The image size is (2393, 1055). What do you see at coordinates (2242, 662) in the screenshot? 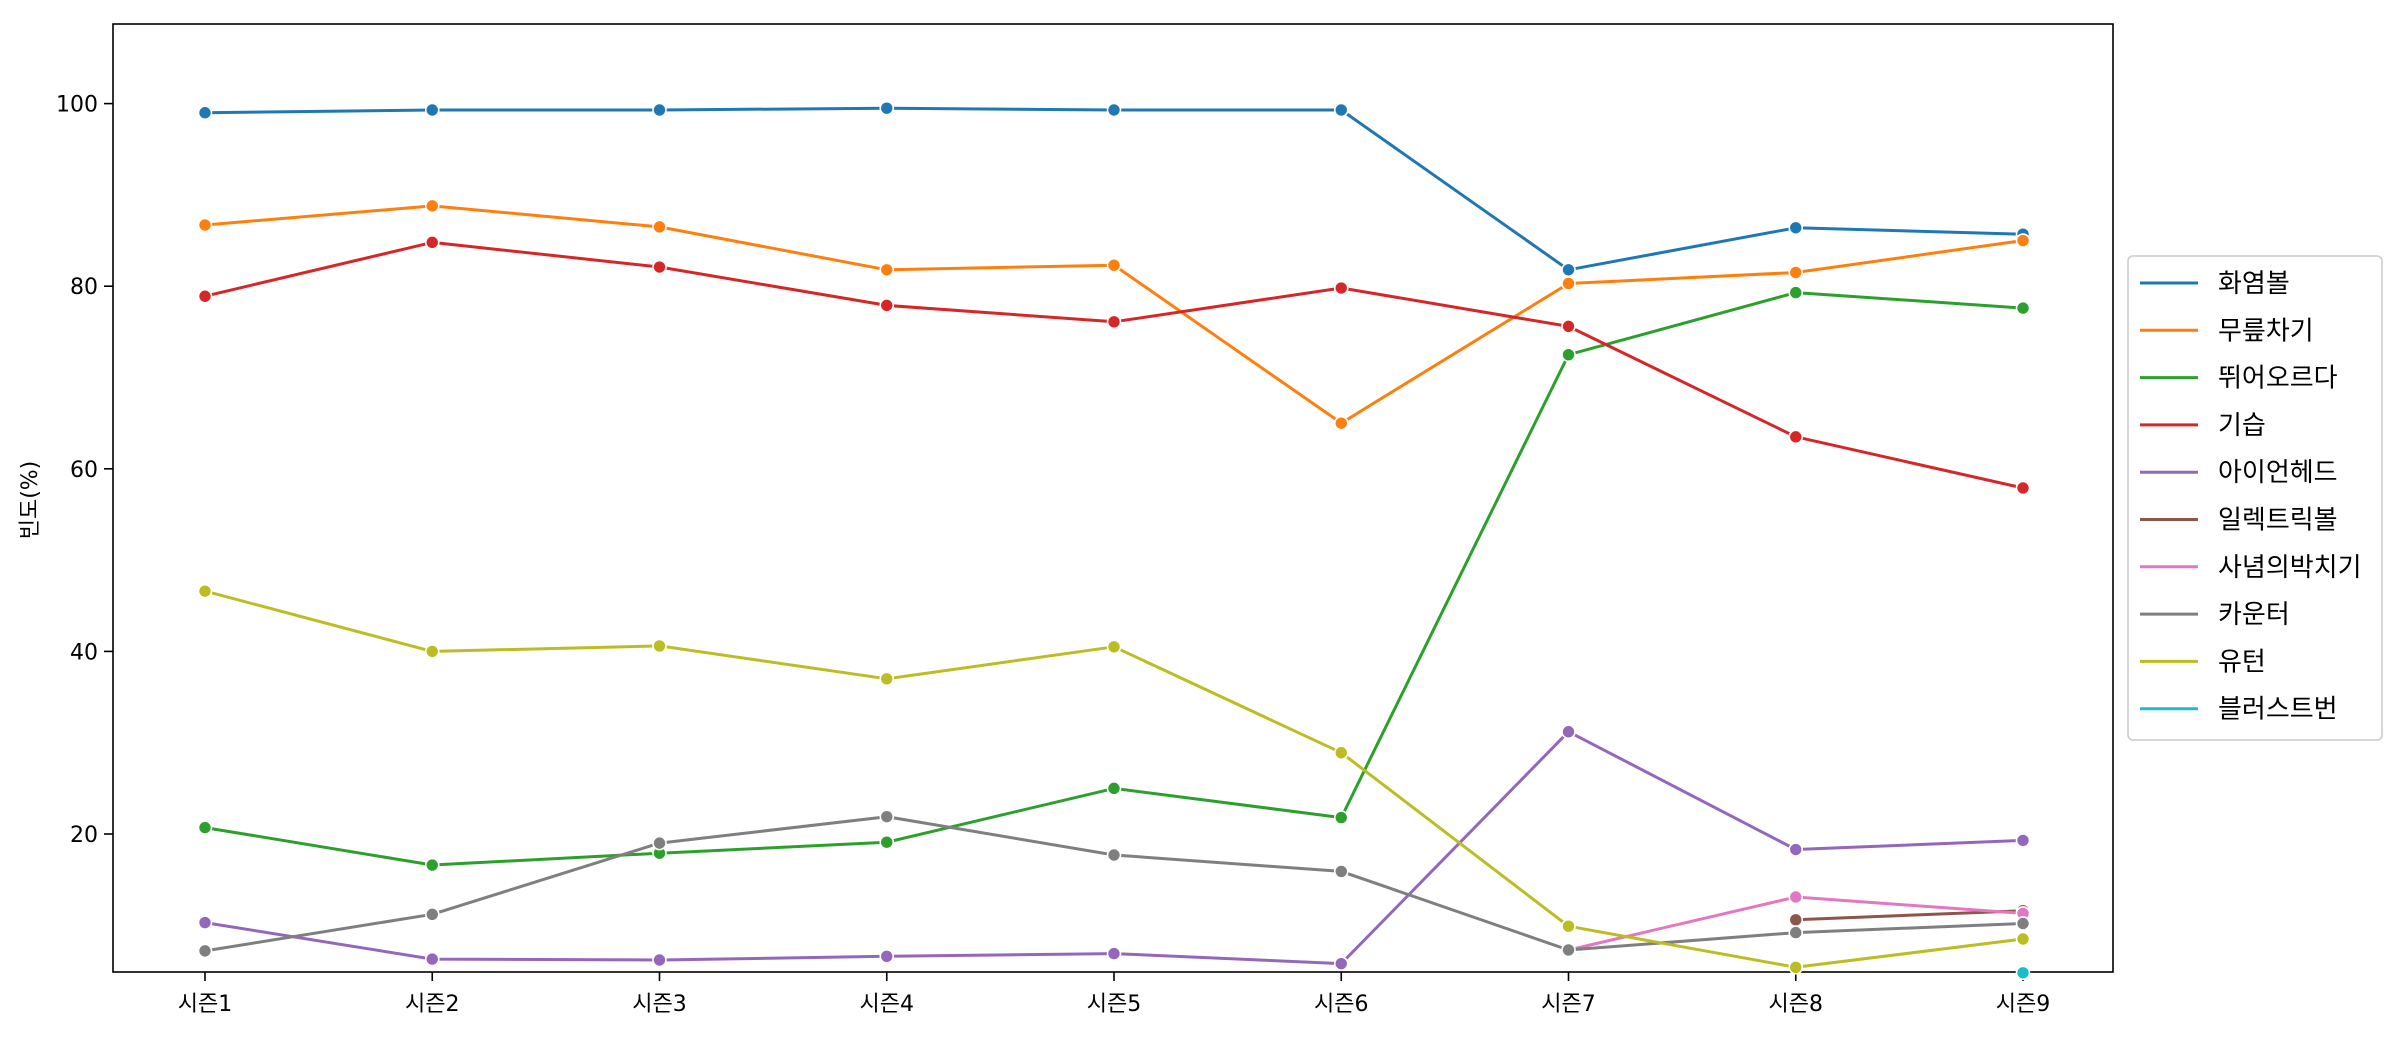
I see `legend-label: 유턴` at bounding box center [2242, 662].